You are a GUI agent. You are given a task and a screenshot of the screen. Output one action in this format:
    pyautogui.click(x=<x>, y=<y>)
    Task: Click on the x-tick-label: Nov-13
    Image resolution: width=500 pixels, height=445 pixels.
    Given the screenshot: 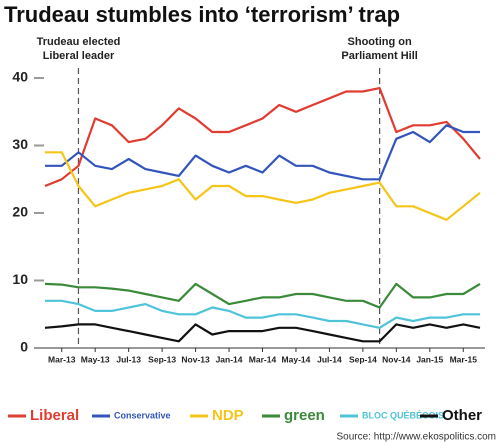 What is the action you would take?
    pyautogui.click(x=195, y=359)
    